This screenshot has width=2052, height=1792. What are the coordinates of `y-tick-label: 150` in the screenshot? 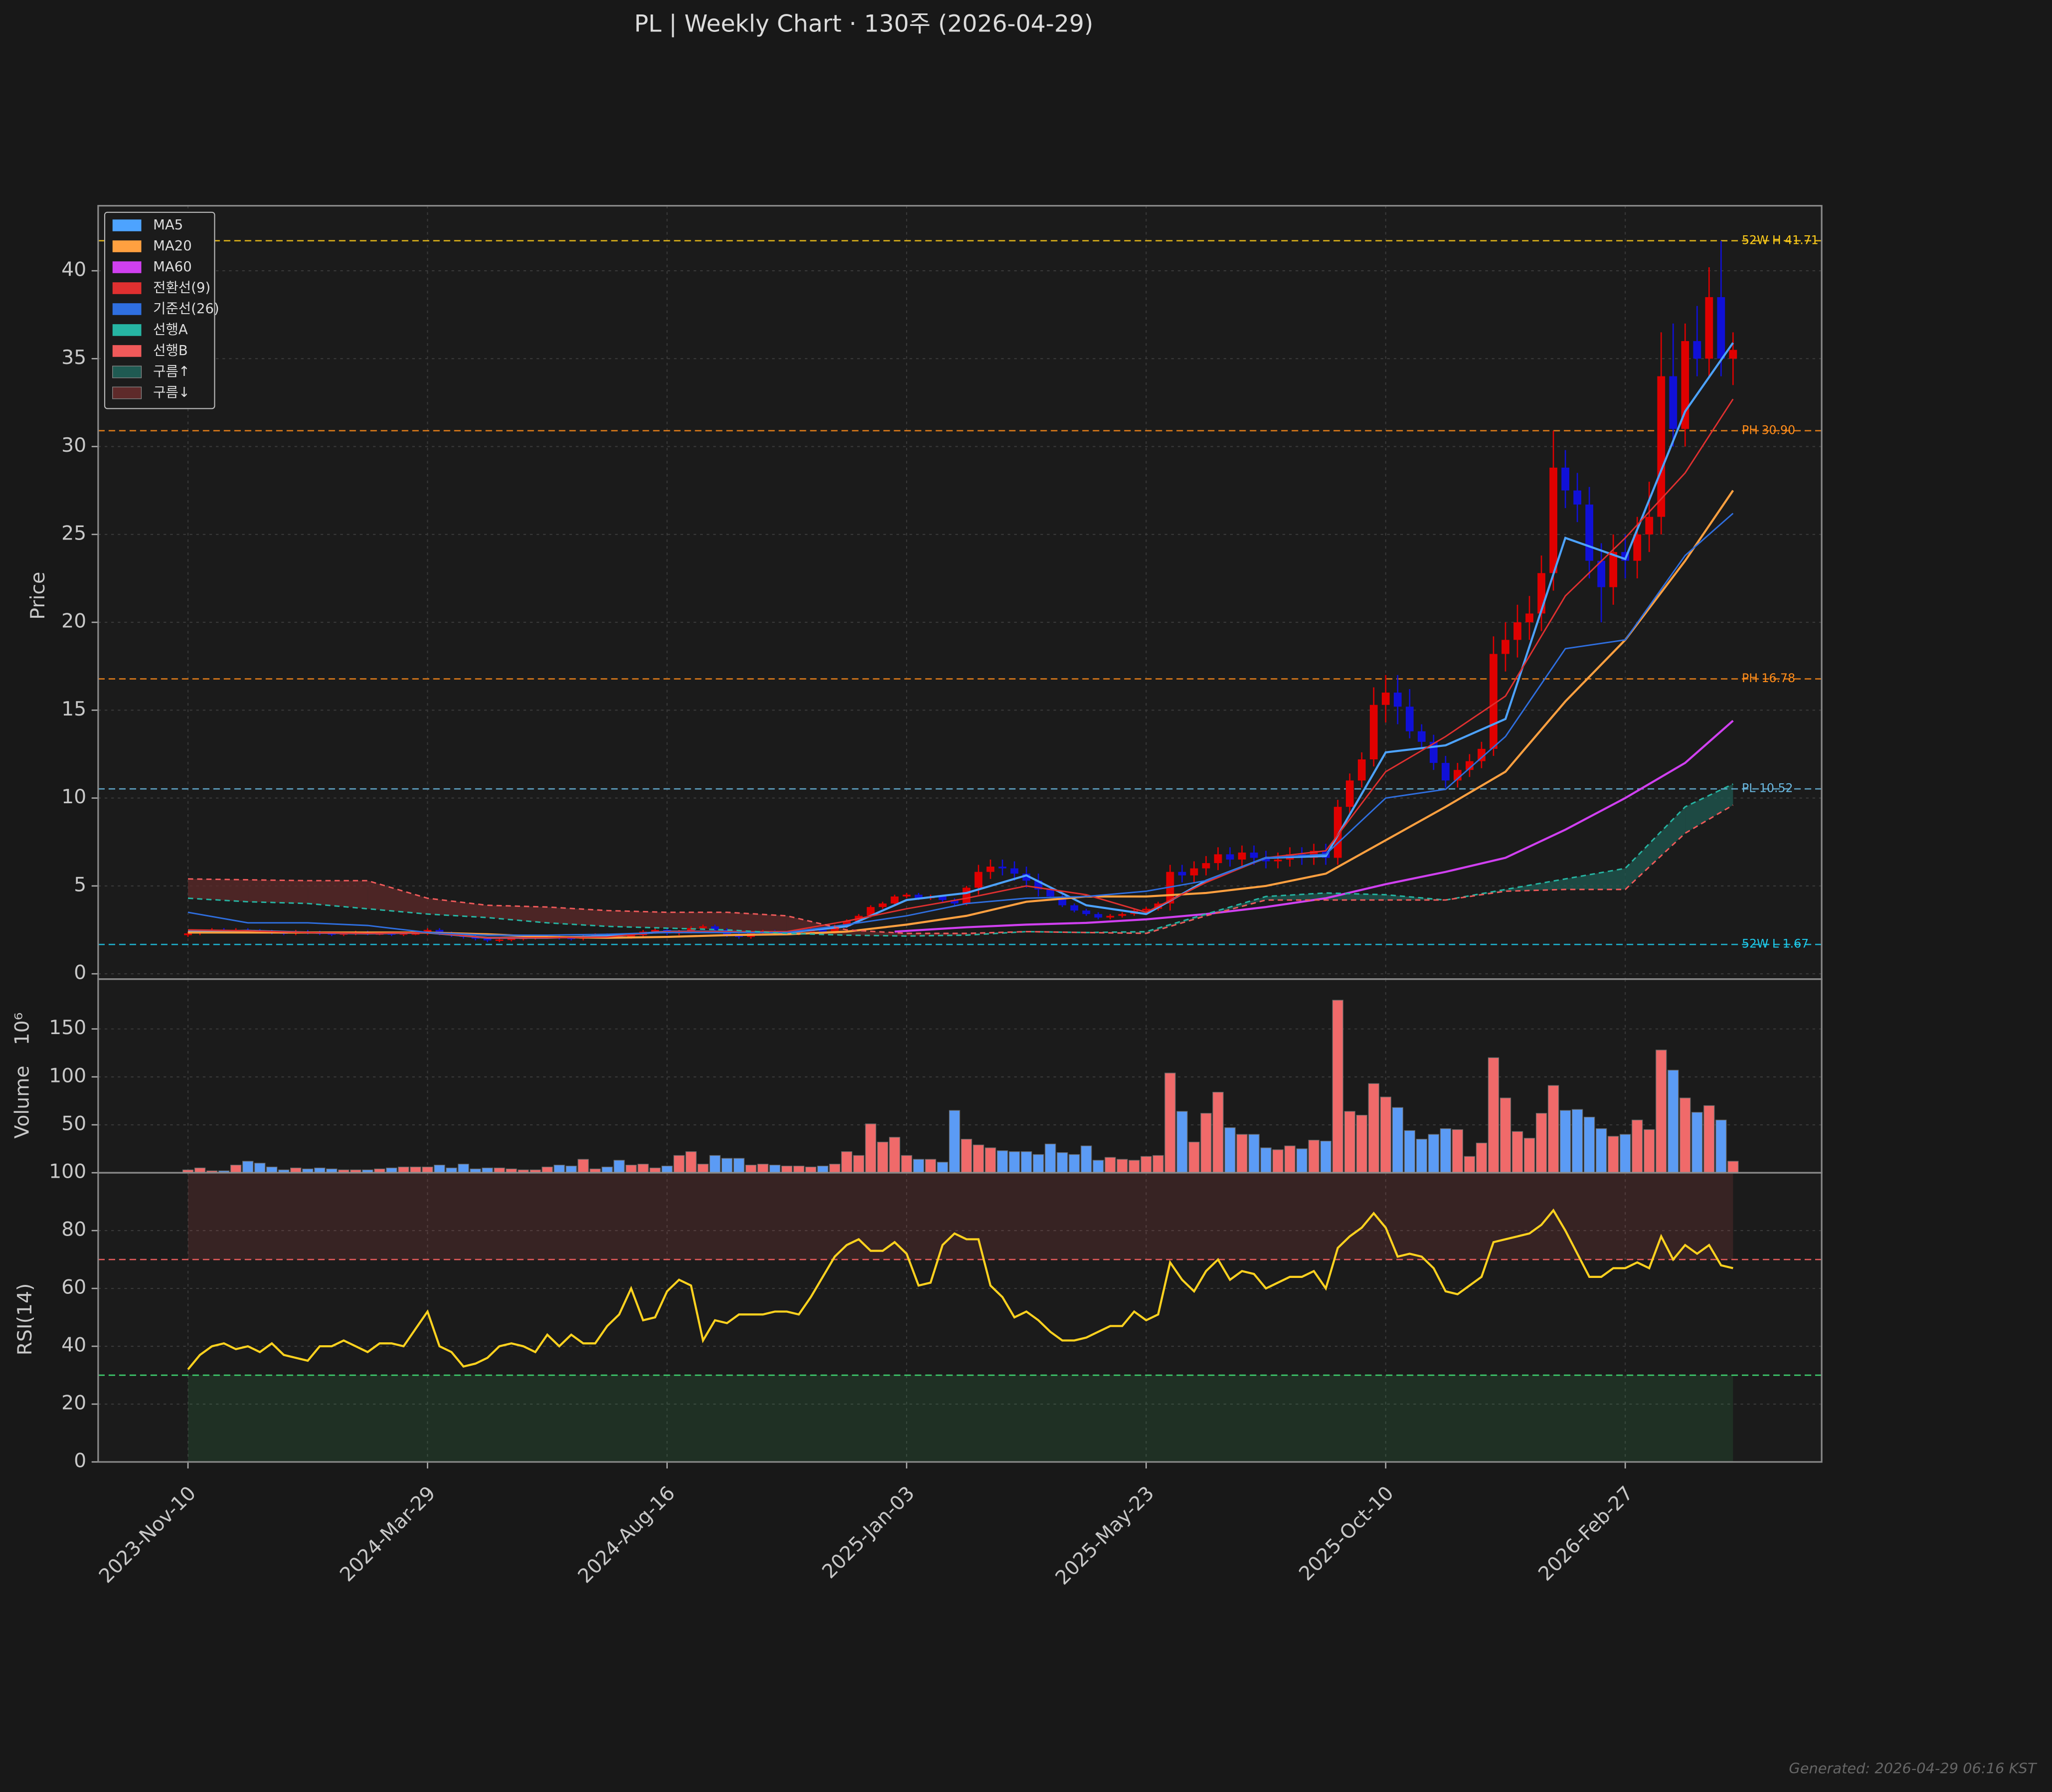 It's located at (68, 1027).